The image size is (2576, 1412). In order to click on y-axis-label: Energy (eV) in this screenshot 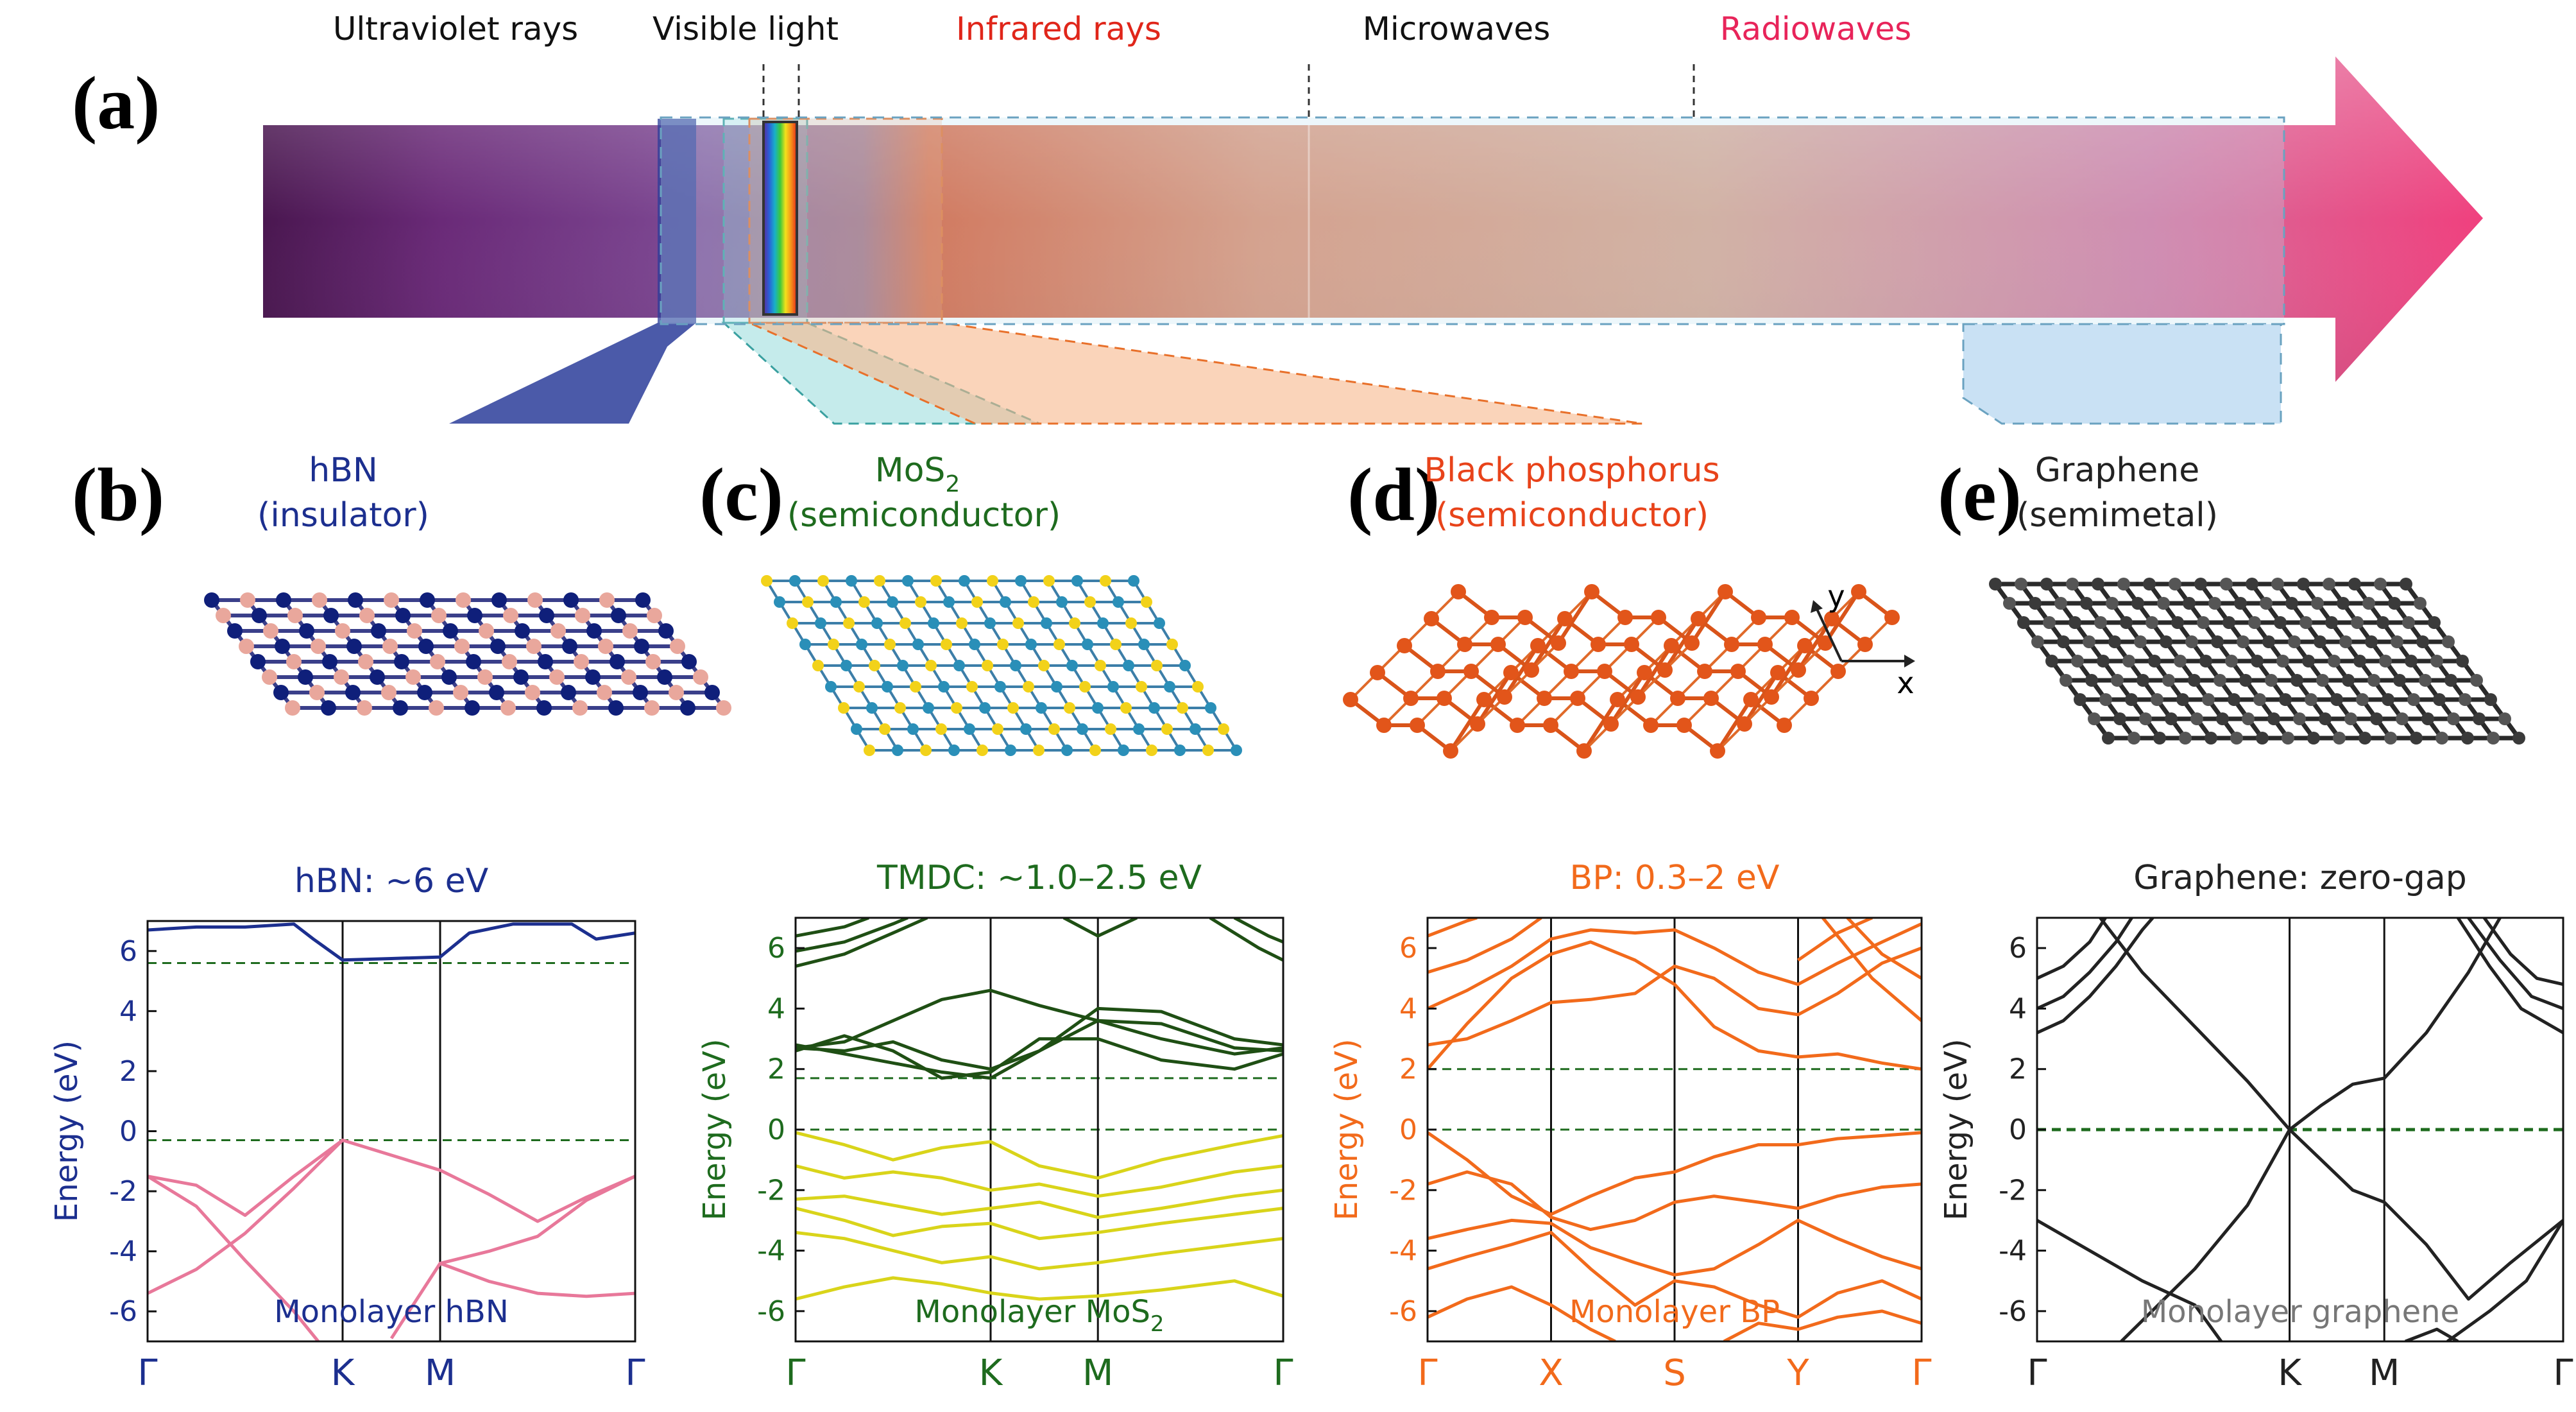, I will do `click(67, 1131)`.